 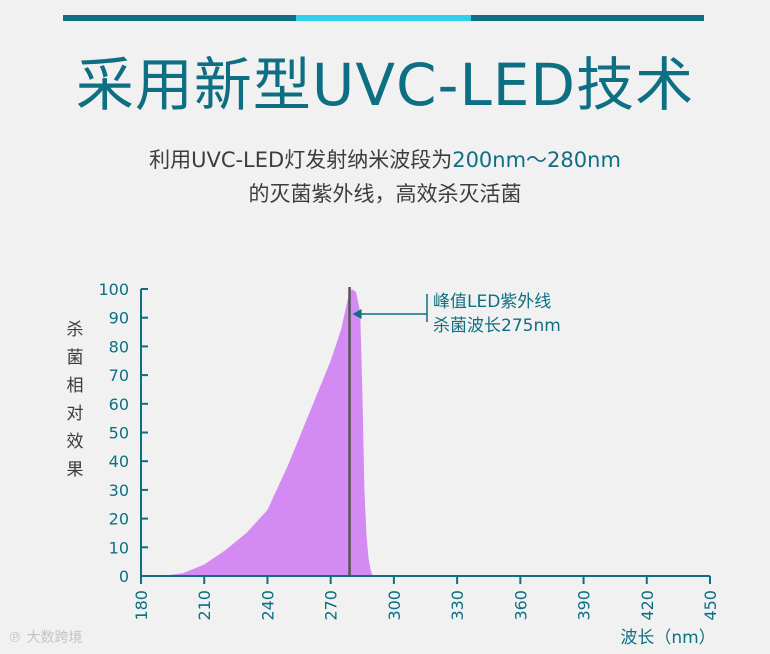 I want to click on x-tick-label: 300, so click(x=394, y=605).